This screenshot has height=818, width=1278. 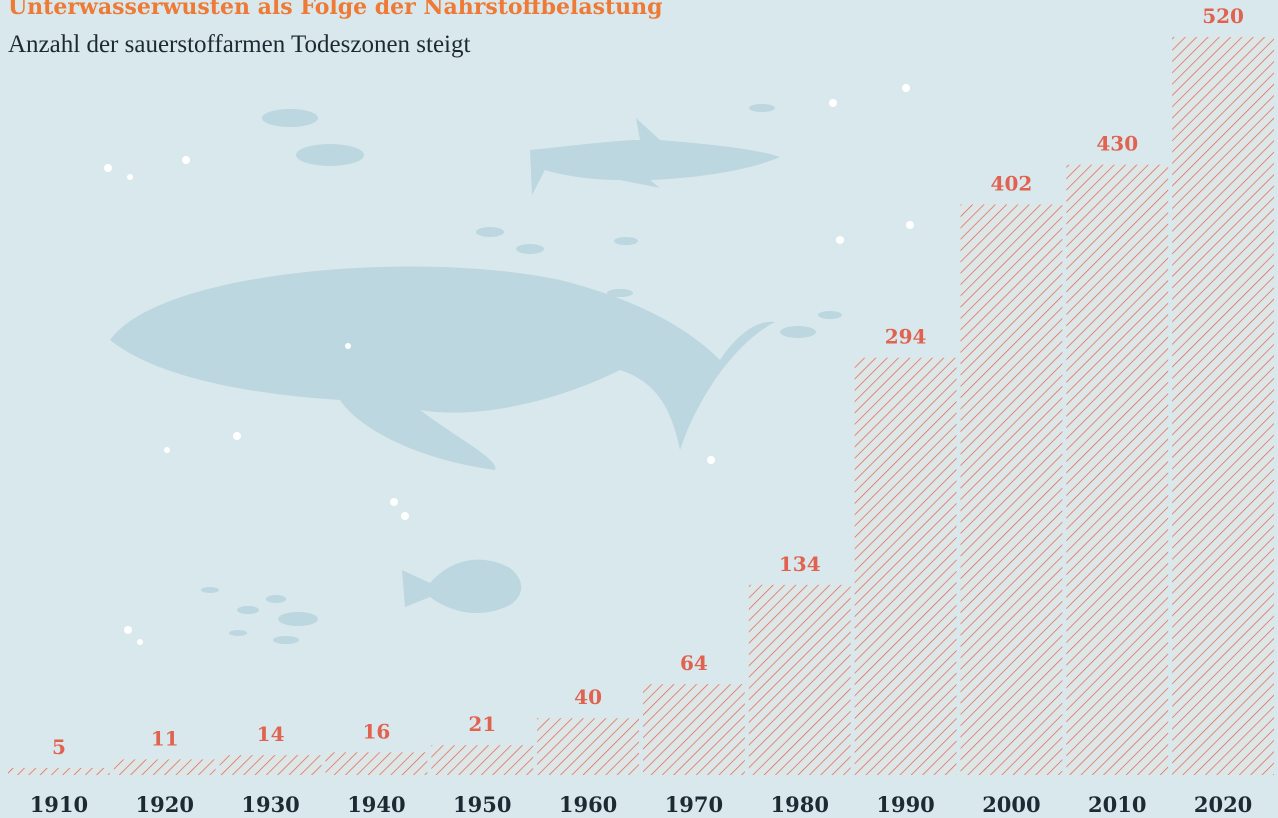 I want to click on value-label: 430, so click(x=1117, y=144).